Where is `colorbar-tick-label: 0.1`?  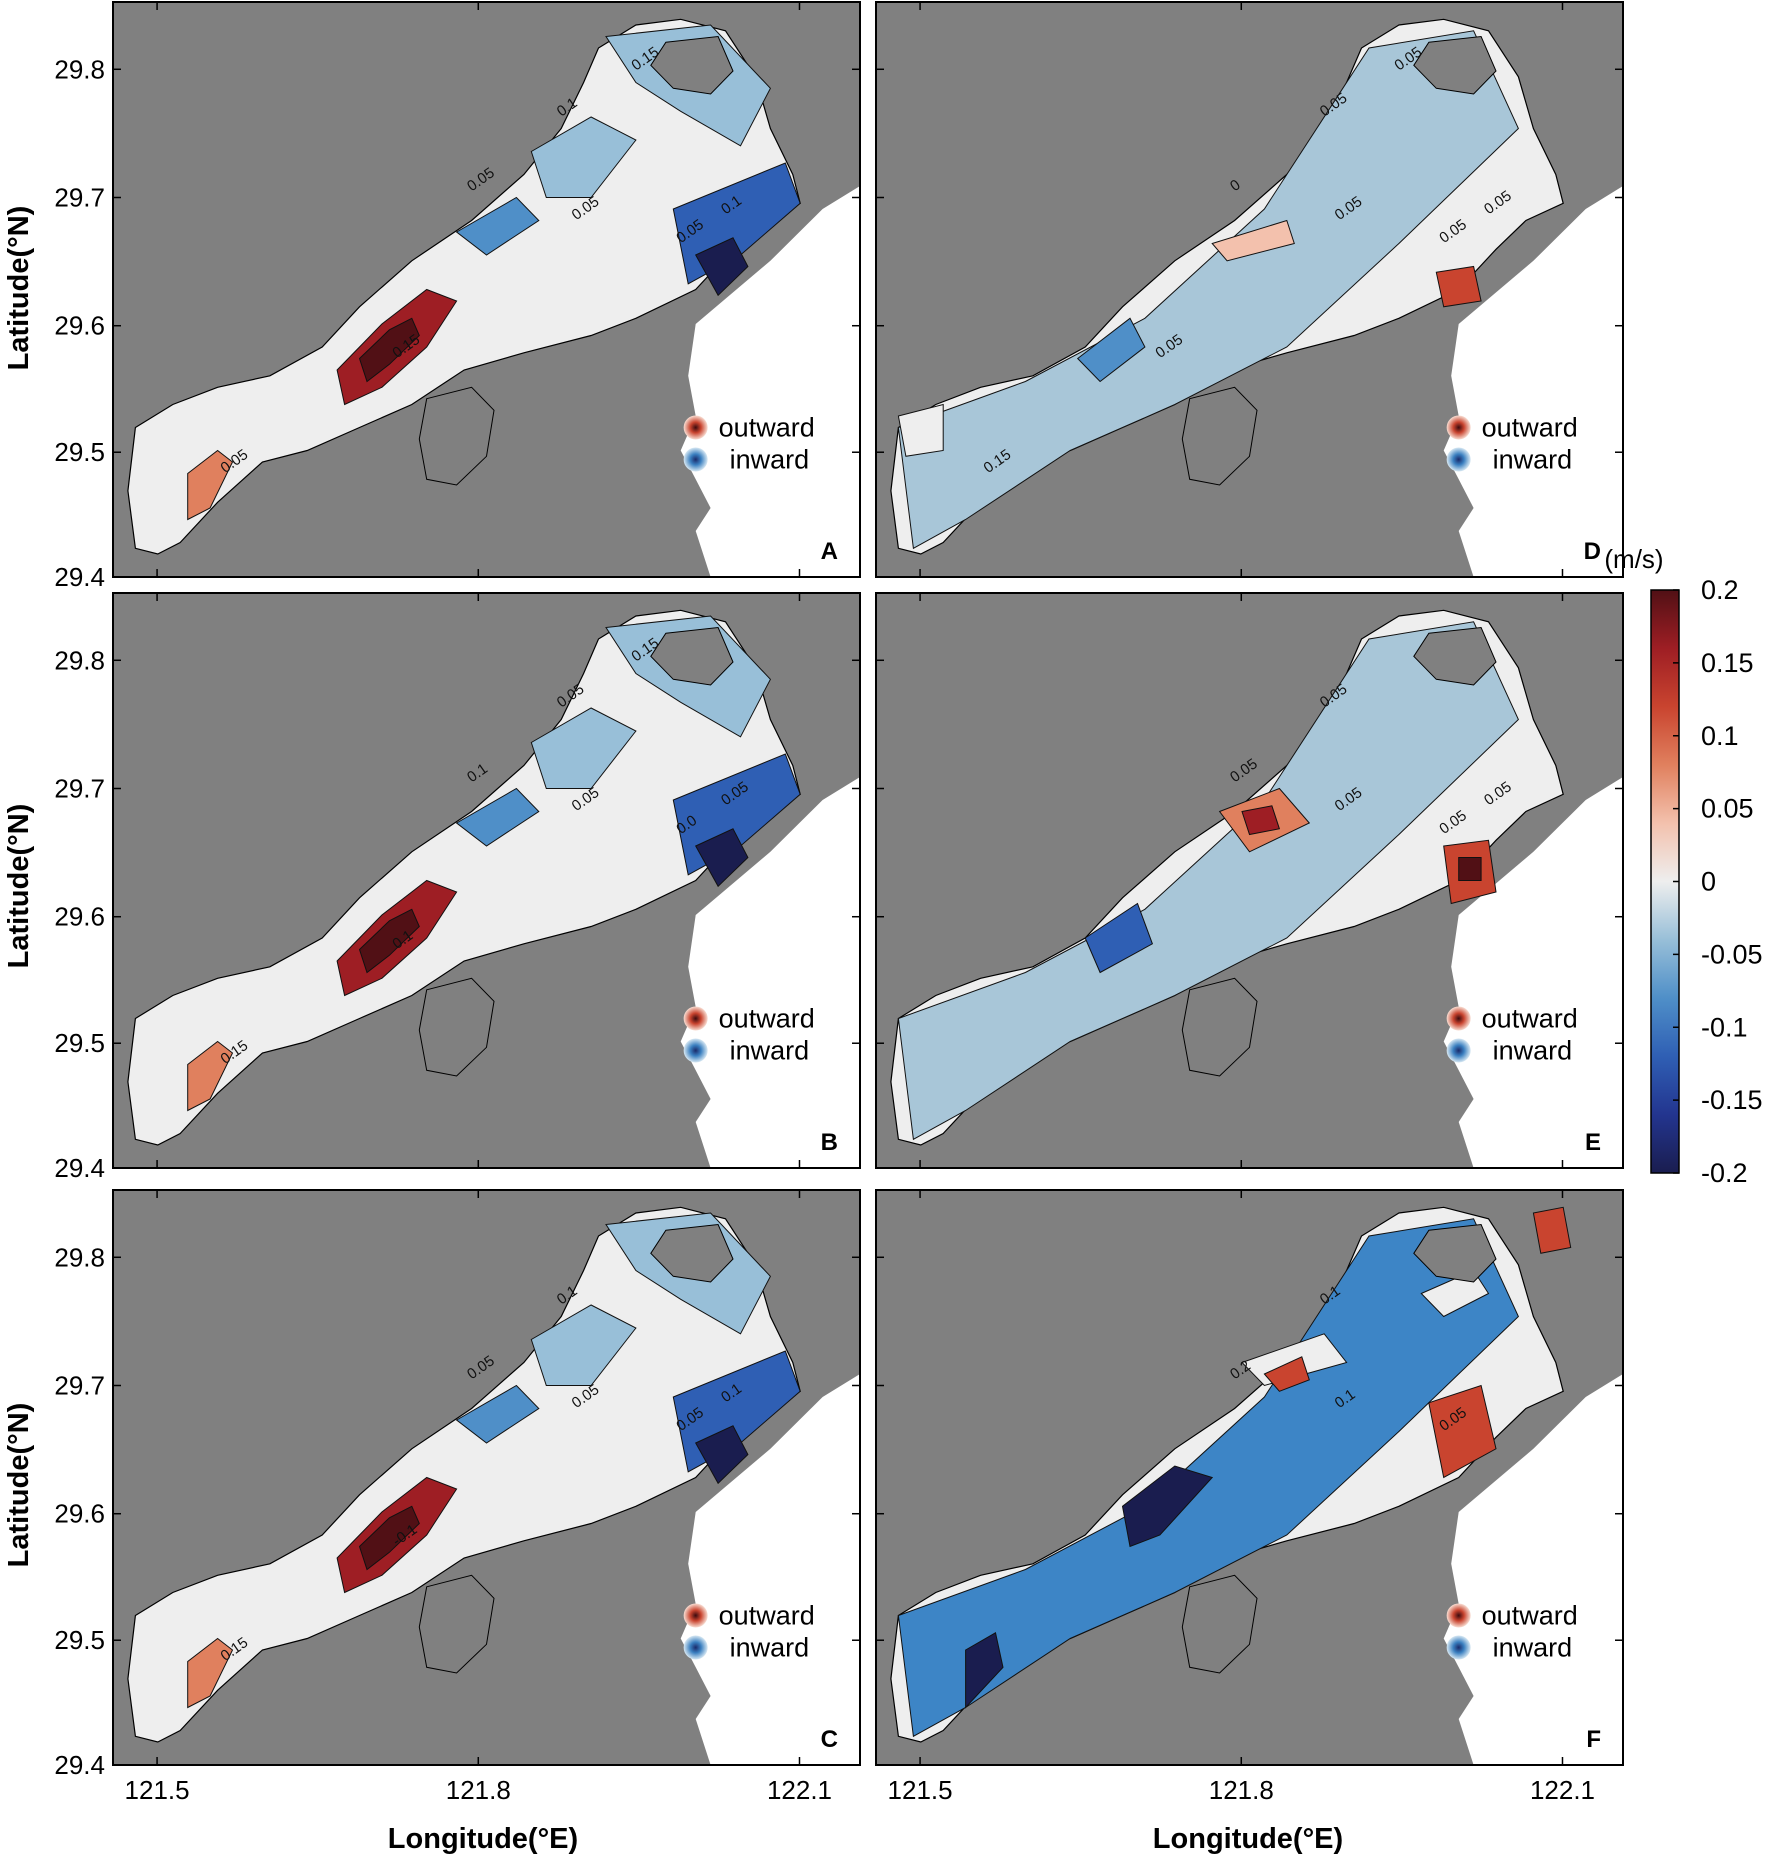 colorbar-tick-label: 0.1 is located at coordinates (1720, 736).